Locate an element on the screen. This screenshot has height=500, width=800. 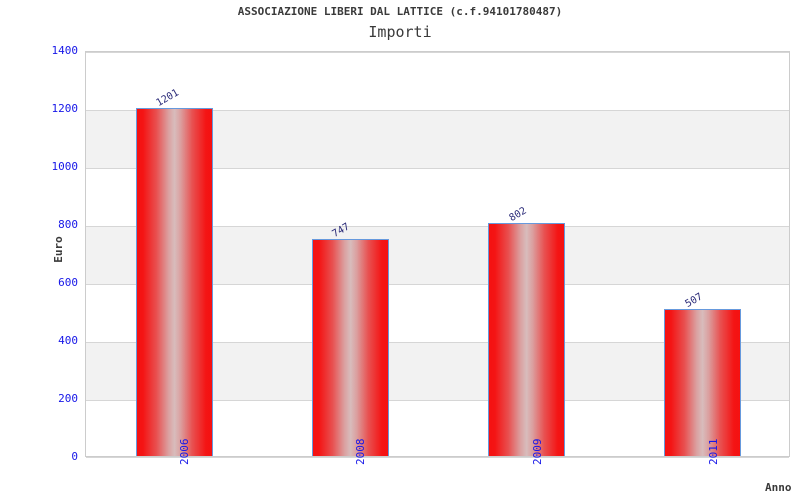
x-tick-label: 2009 is located at coordinates (537, 452).